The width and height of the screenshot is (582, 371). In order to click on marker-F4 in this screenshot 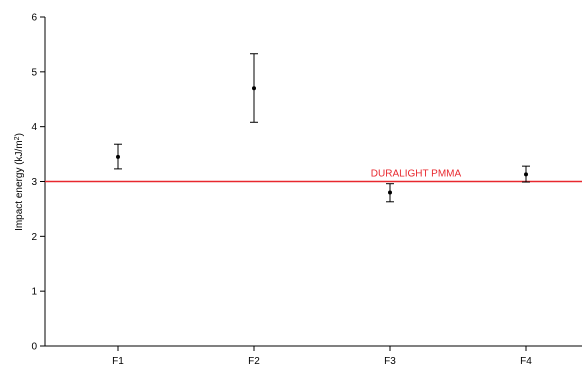, I will do `click(526, 174)`.